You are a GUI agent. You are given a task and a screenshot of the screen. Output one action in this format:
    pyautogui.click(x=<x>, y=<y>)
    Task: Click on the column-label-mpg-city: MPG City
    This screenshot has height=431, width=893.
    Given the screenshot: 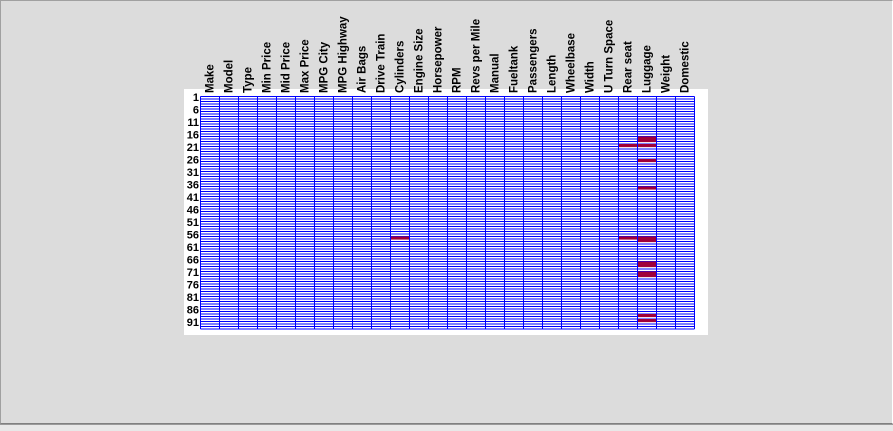 What is the action you would take?
    pyautogui.click(x=325, y=67)
    